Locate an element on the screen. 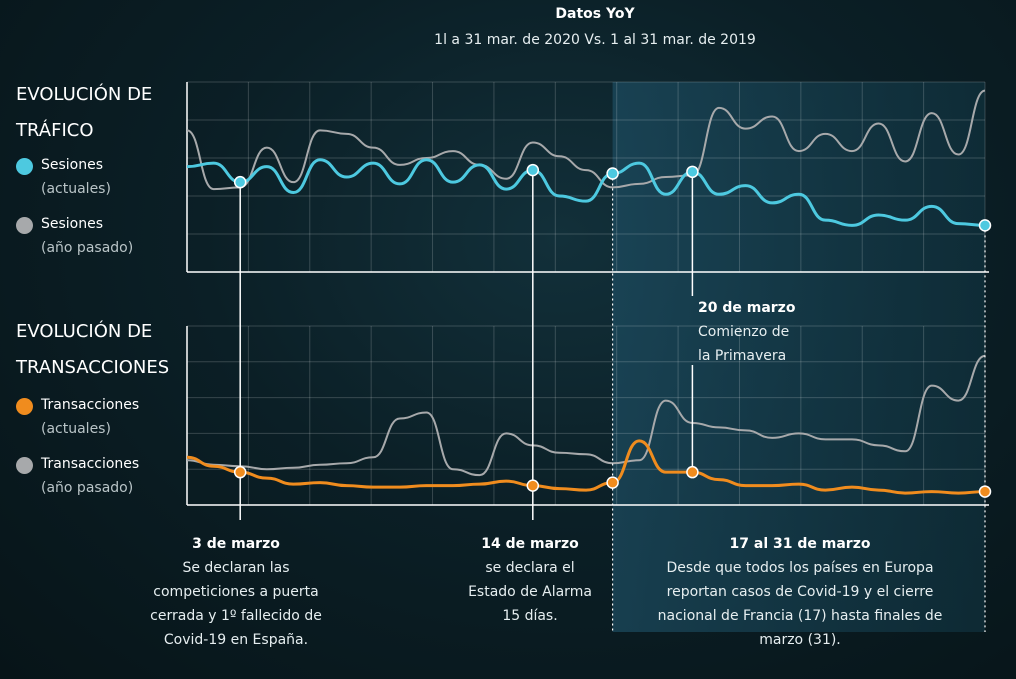 The height and width of the screenshot is (679, 1016). annotation-line: la Primavera is located at coordinates (742, 356).